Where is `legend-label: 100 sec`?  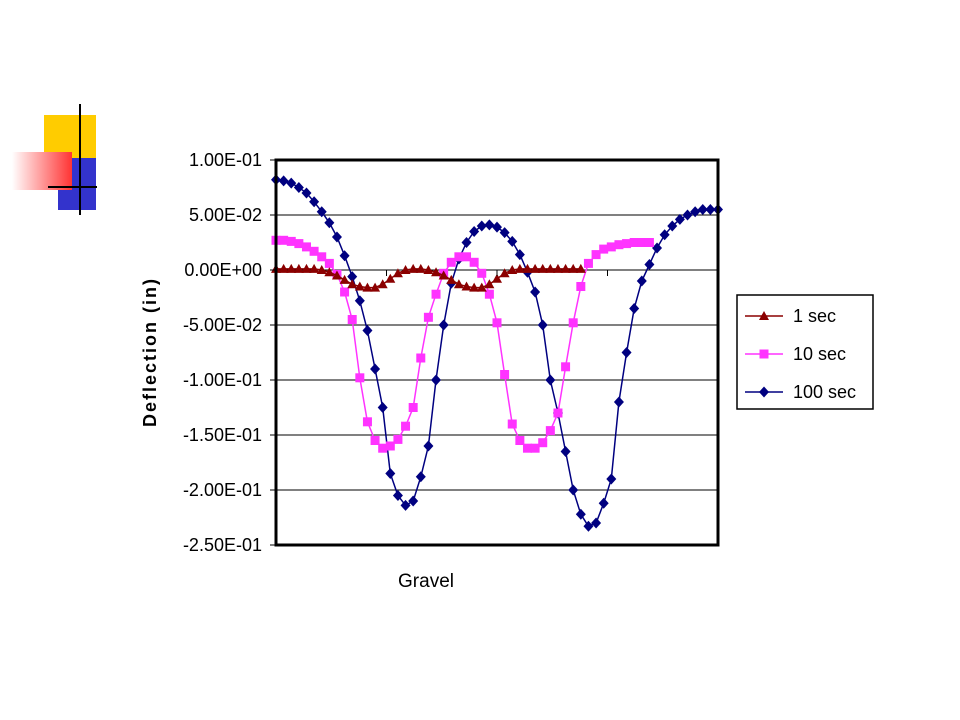
legend-label: 100 sec is located at coordinates (824, 392).